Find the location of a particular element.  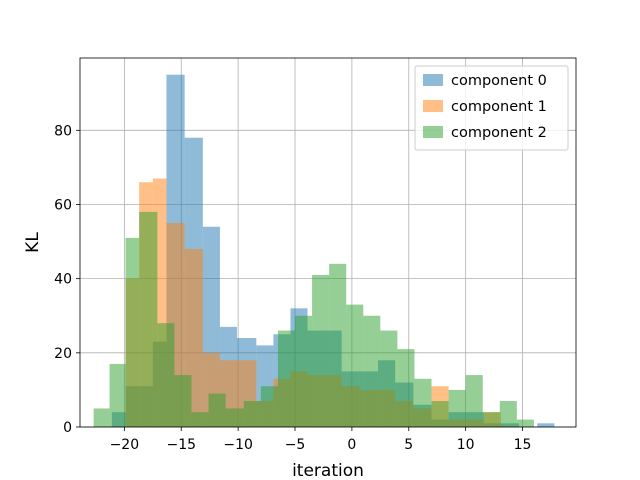

x-tick-label: 5 is located at coordinates (408, 445).